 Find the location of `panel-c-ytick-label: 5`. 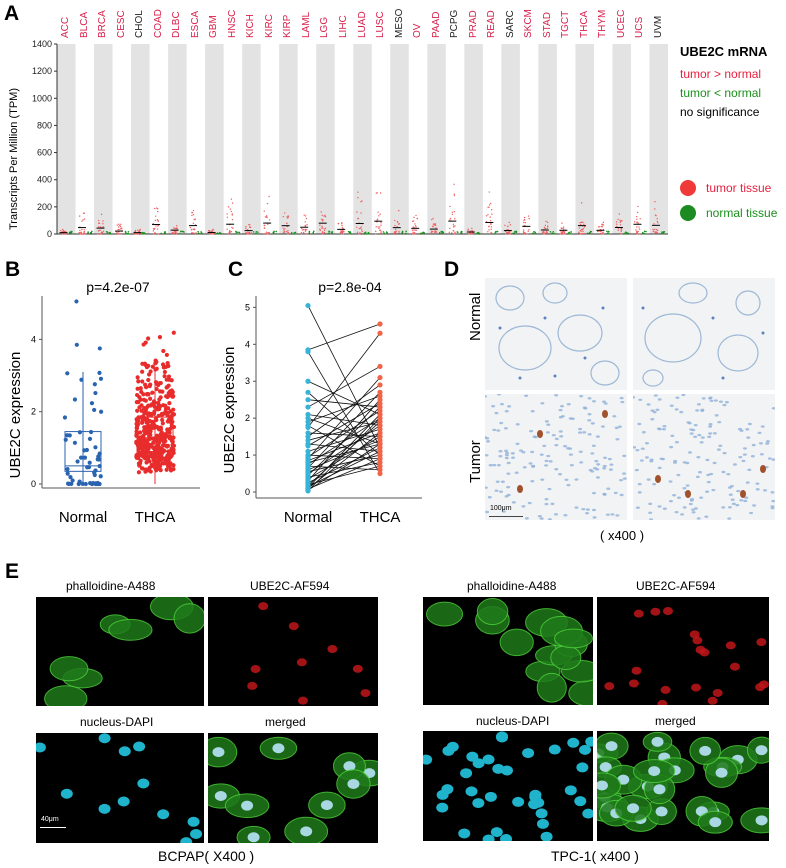

panel-c-ytick-label: 5 is located at coordinates (247, 307).